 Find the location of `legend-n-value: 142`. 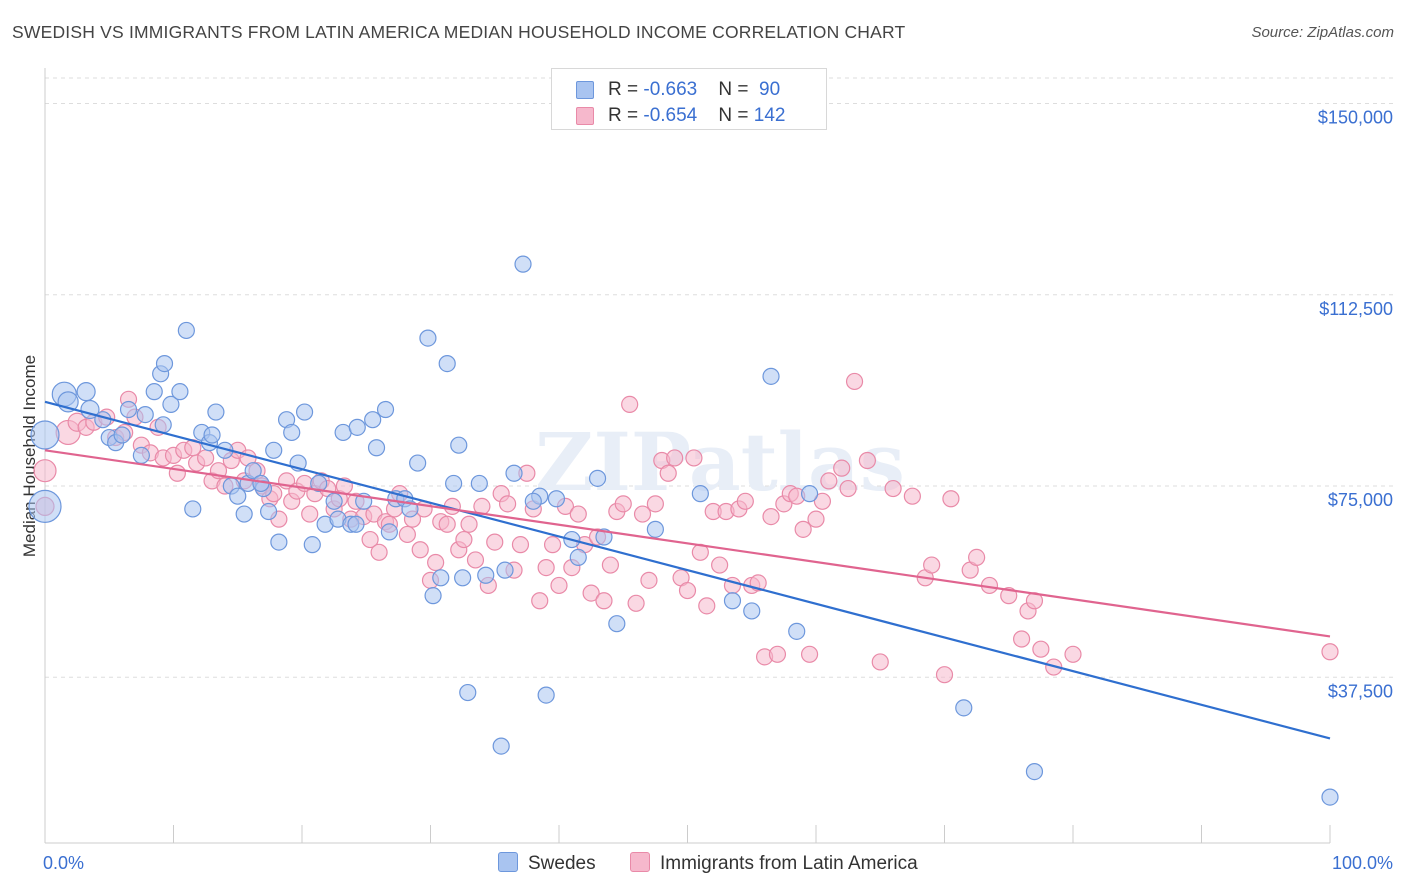

legend-n-value: 142 is located at coordinates (769, 115).